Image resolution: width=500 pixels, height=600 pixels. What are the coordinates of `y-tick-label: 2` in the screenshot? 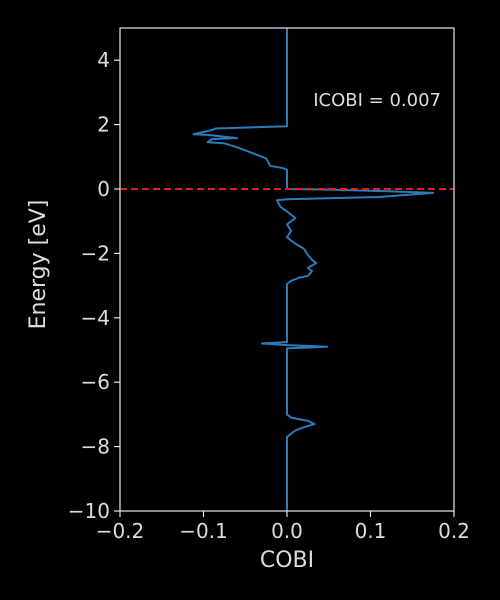 It's located at (103, 125).